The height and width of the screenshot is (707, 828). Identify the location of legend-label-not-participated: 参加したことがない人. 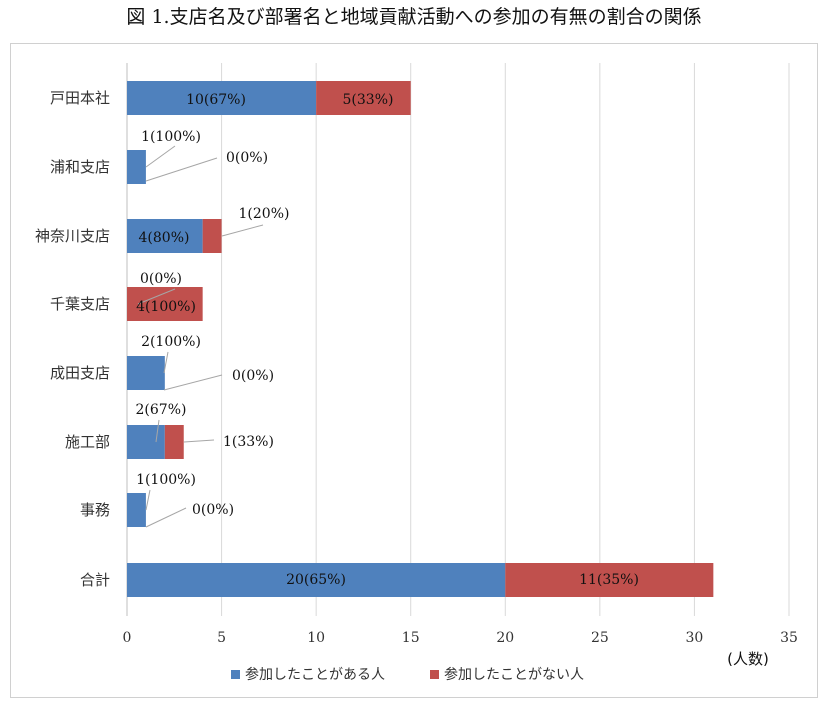
(514, 674).